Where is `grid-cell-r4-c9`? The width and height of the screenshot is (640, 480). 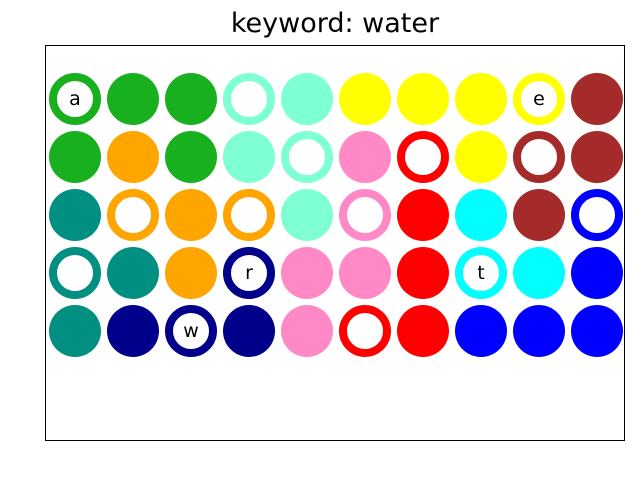
grid-cell-r4-c9 is located at coordinates (597, 331).